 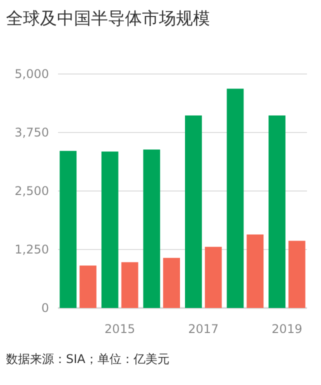 I want to click on x-tick-label: 2017, so click(x=203, y=329).